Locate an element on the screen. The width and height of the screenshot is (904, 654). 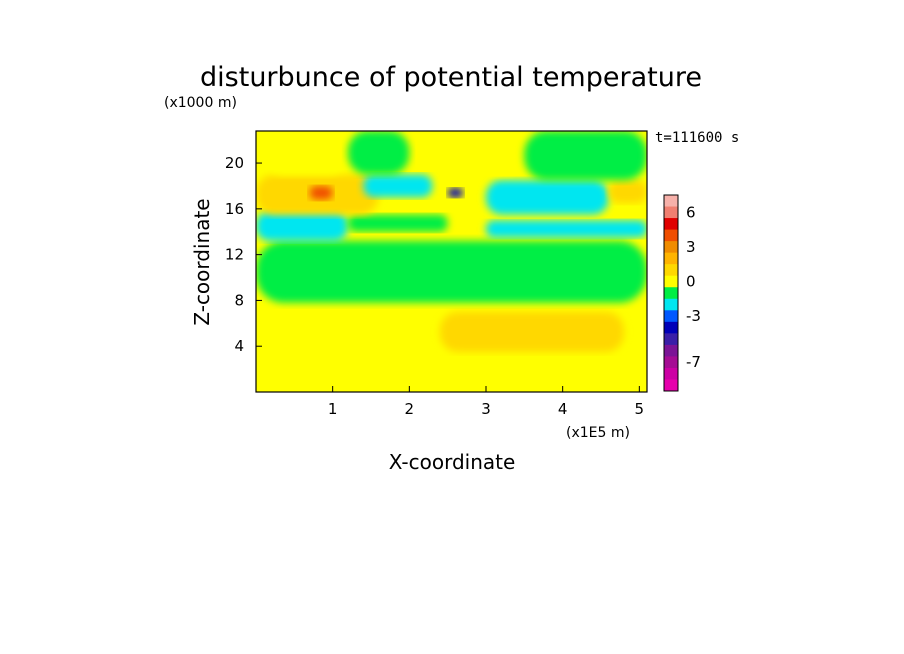
x-units-label: (x1E5 m) is located at coordinates (598, 433).